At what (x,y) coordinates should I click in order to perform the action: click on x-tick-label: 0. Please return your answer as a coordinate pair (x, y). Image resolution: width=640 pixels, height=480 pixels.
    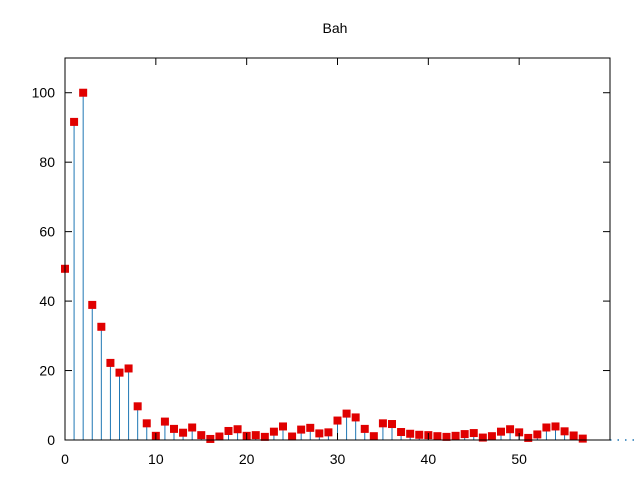
    Looking at the image, I should click on (65, 459).